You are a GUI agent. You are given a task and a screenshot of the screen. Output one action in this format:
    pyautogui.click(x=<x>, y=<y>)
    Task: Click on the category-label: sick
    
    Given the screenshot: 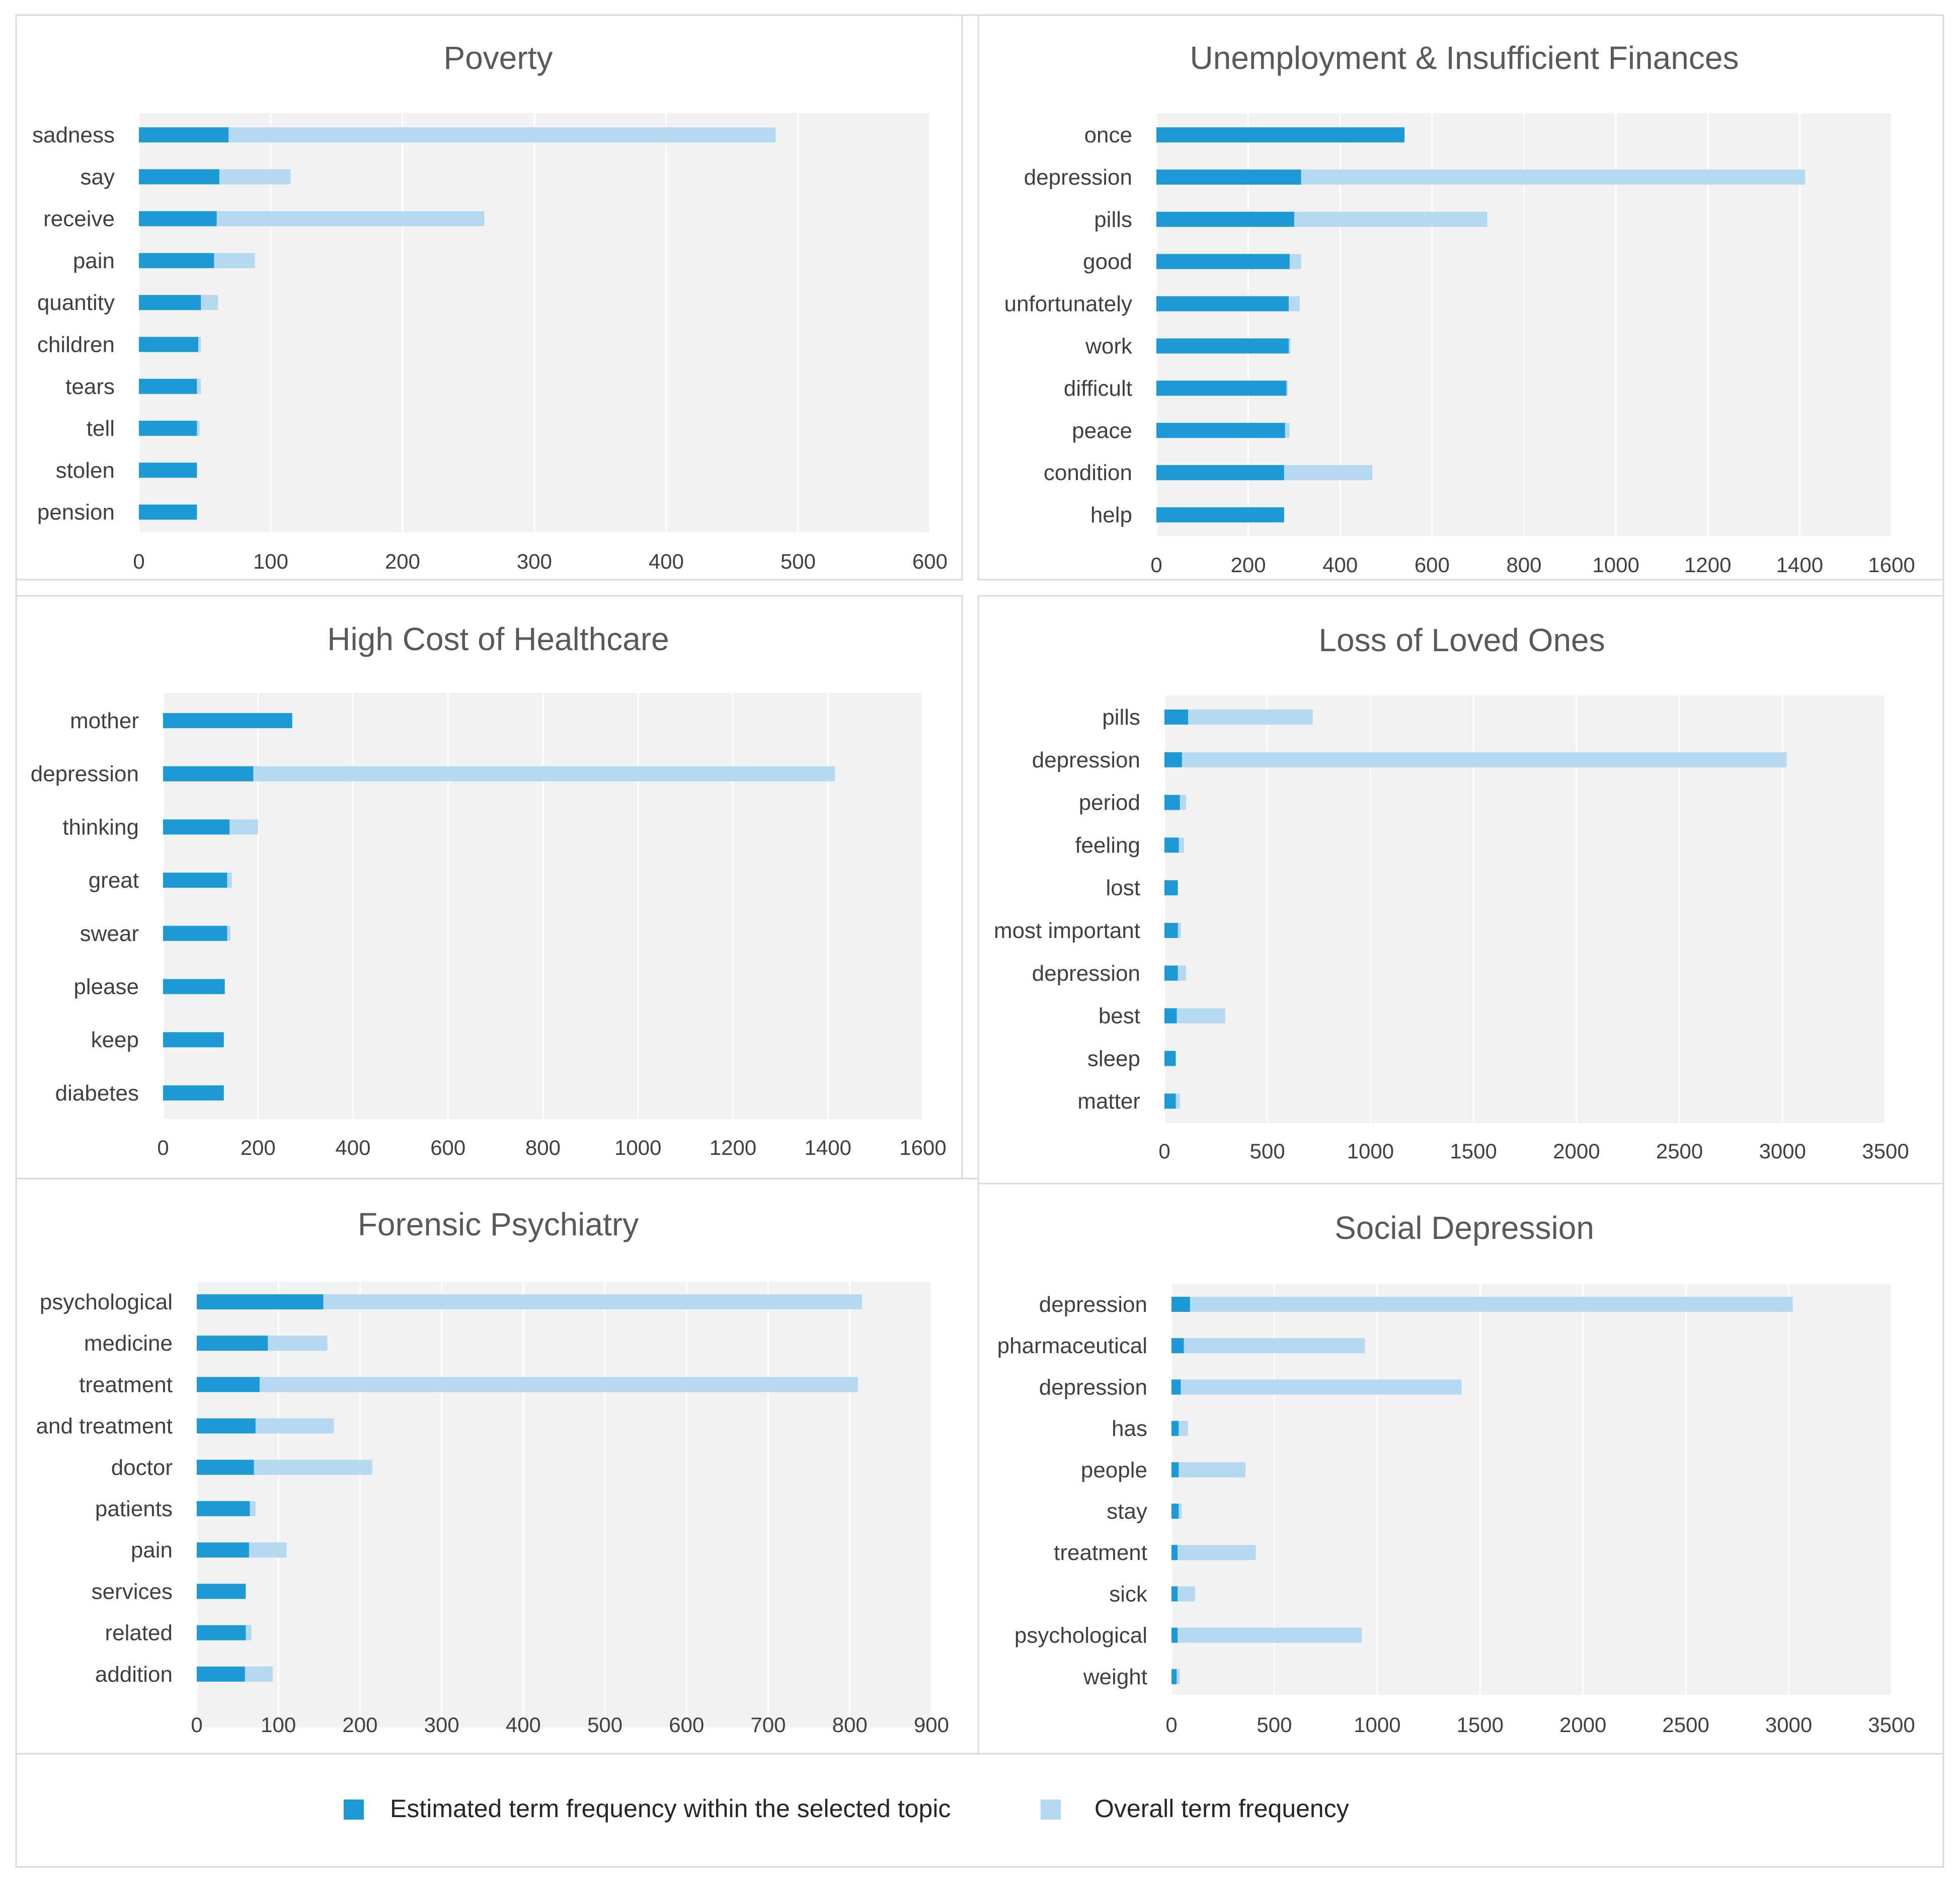 What is the action you would take?
    pyautogui.click(x=1128, y=1594)
    